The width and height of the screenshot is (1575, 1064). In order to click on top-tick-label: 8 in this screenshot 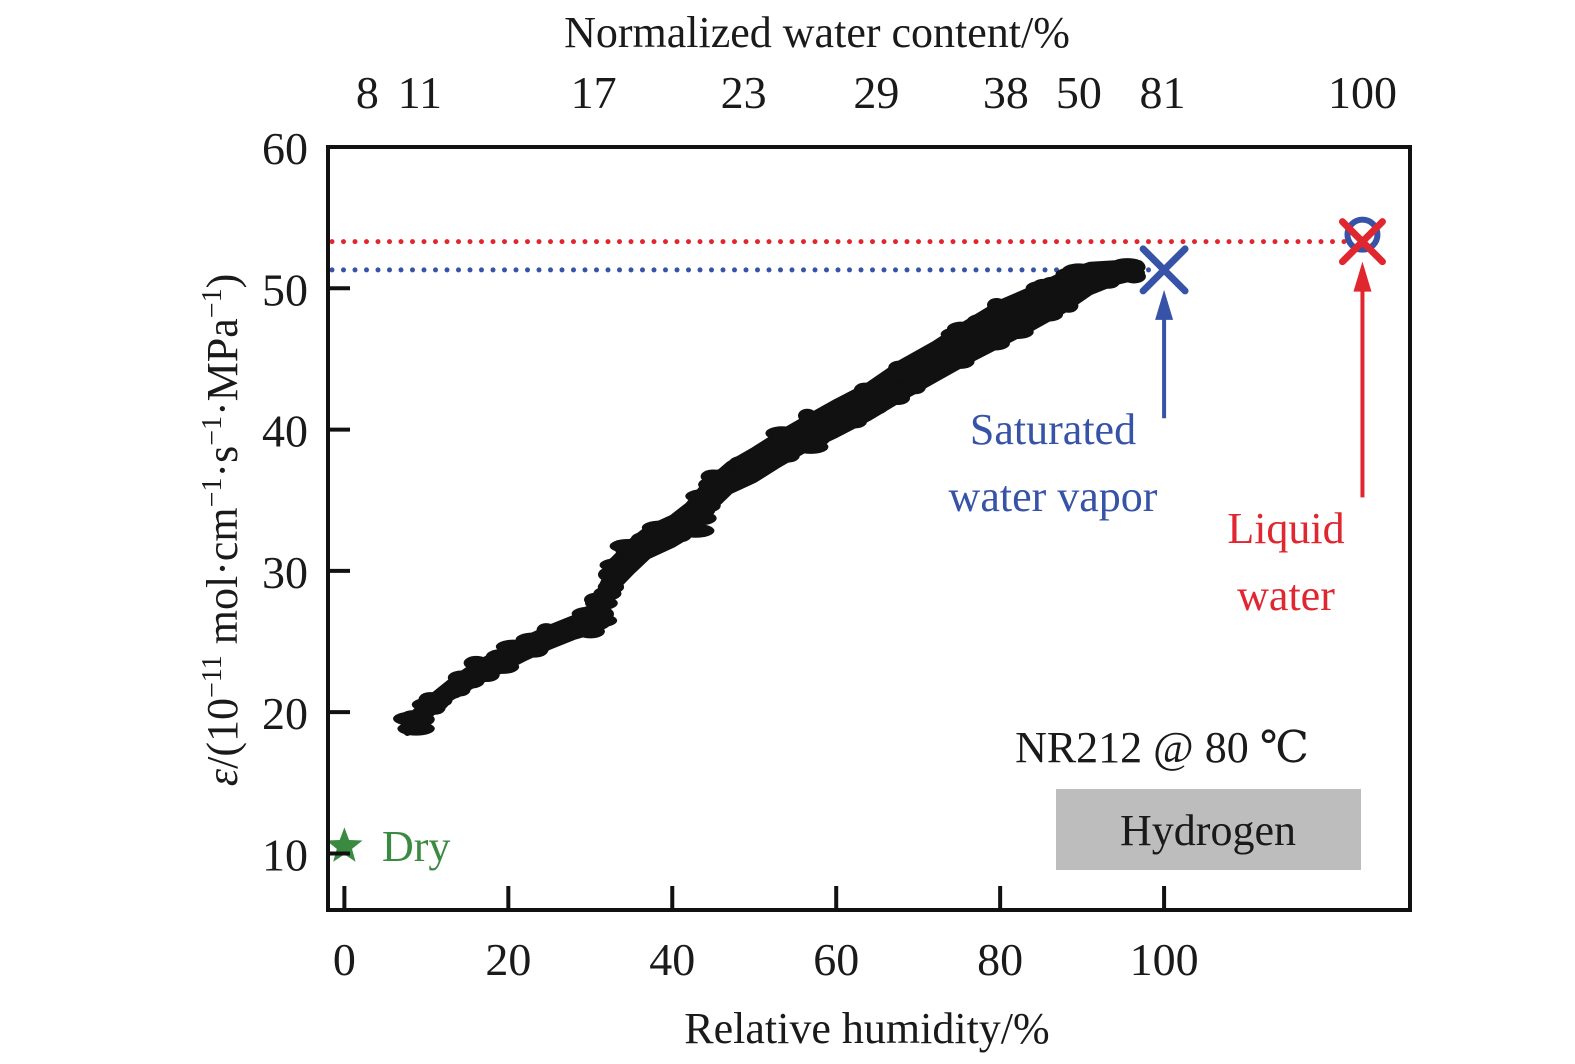, I will do `click(367, 92)`.